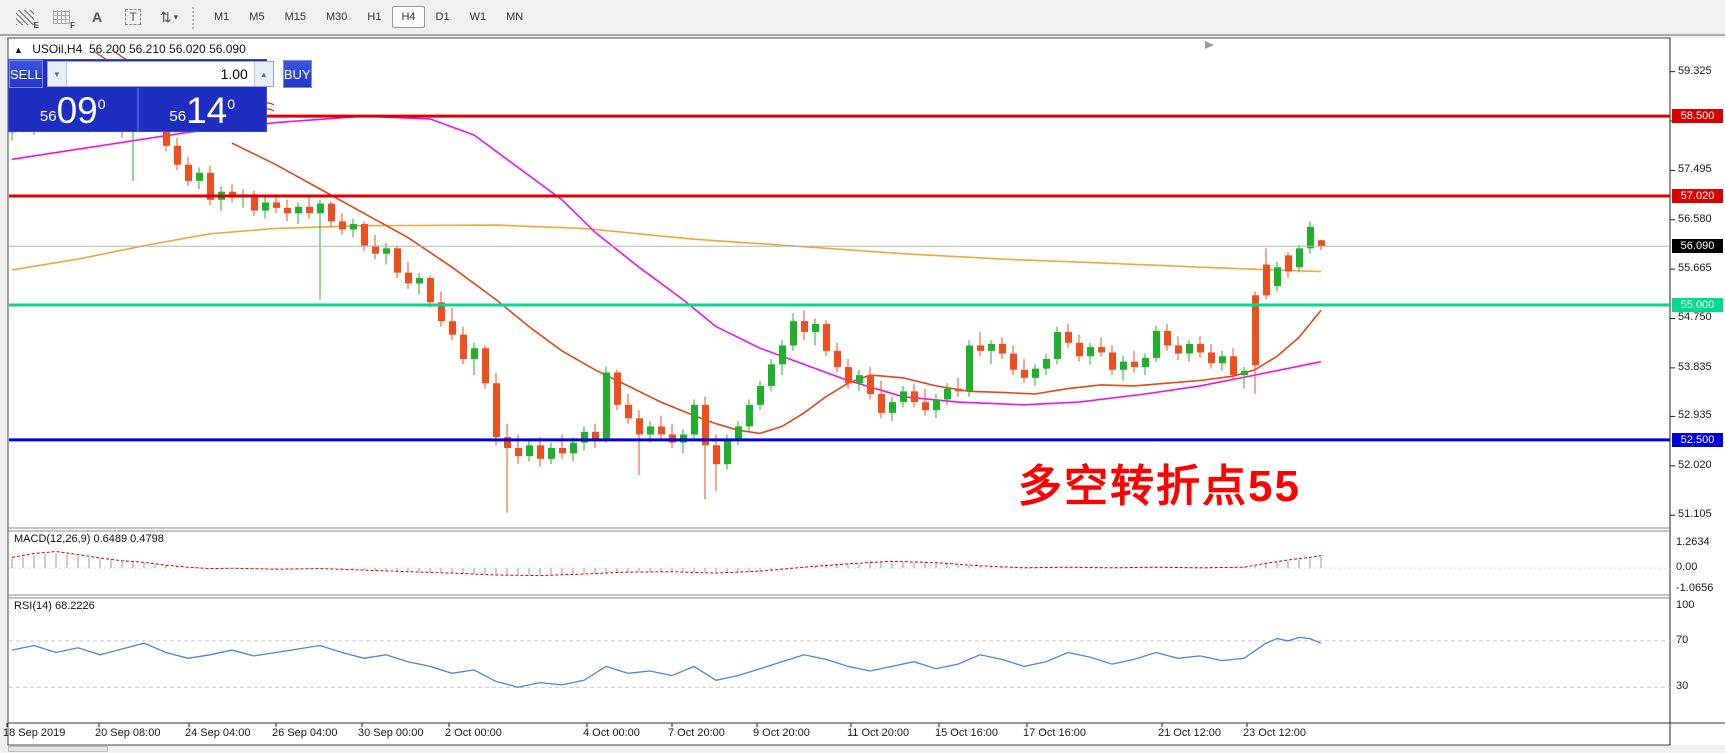 The image size is (1725, 753). What do you see at coordinates (74, 109) in the screenshot?
I see `sell-price-display: 56 09 0` at bounding box center [74, 109].